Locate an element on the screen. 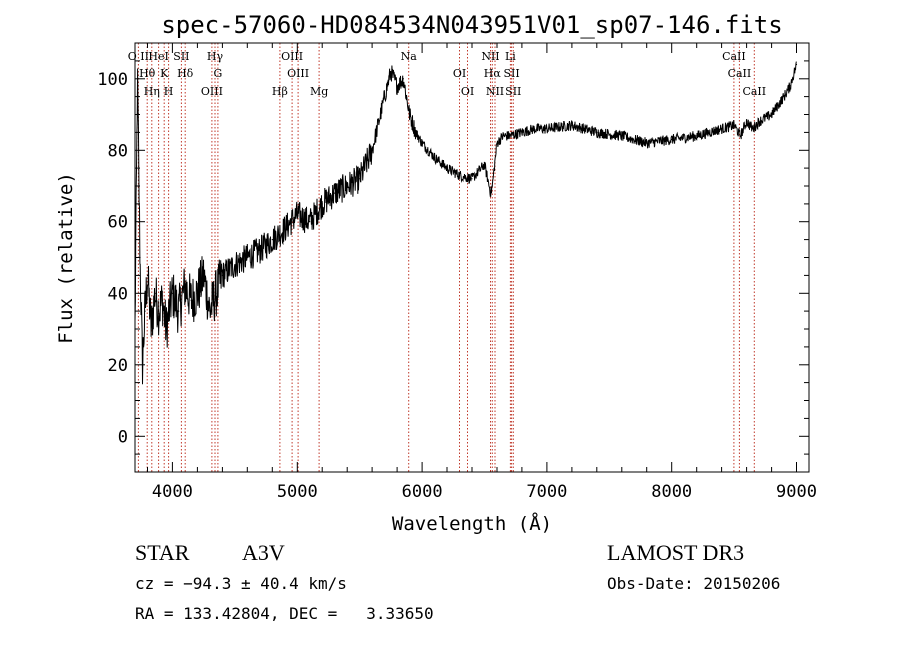 The width and height of the screenshot is (900, 649). line-label-7: Hδ is located at coordinates (185, 73).